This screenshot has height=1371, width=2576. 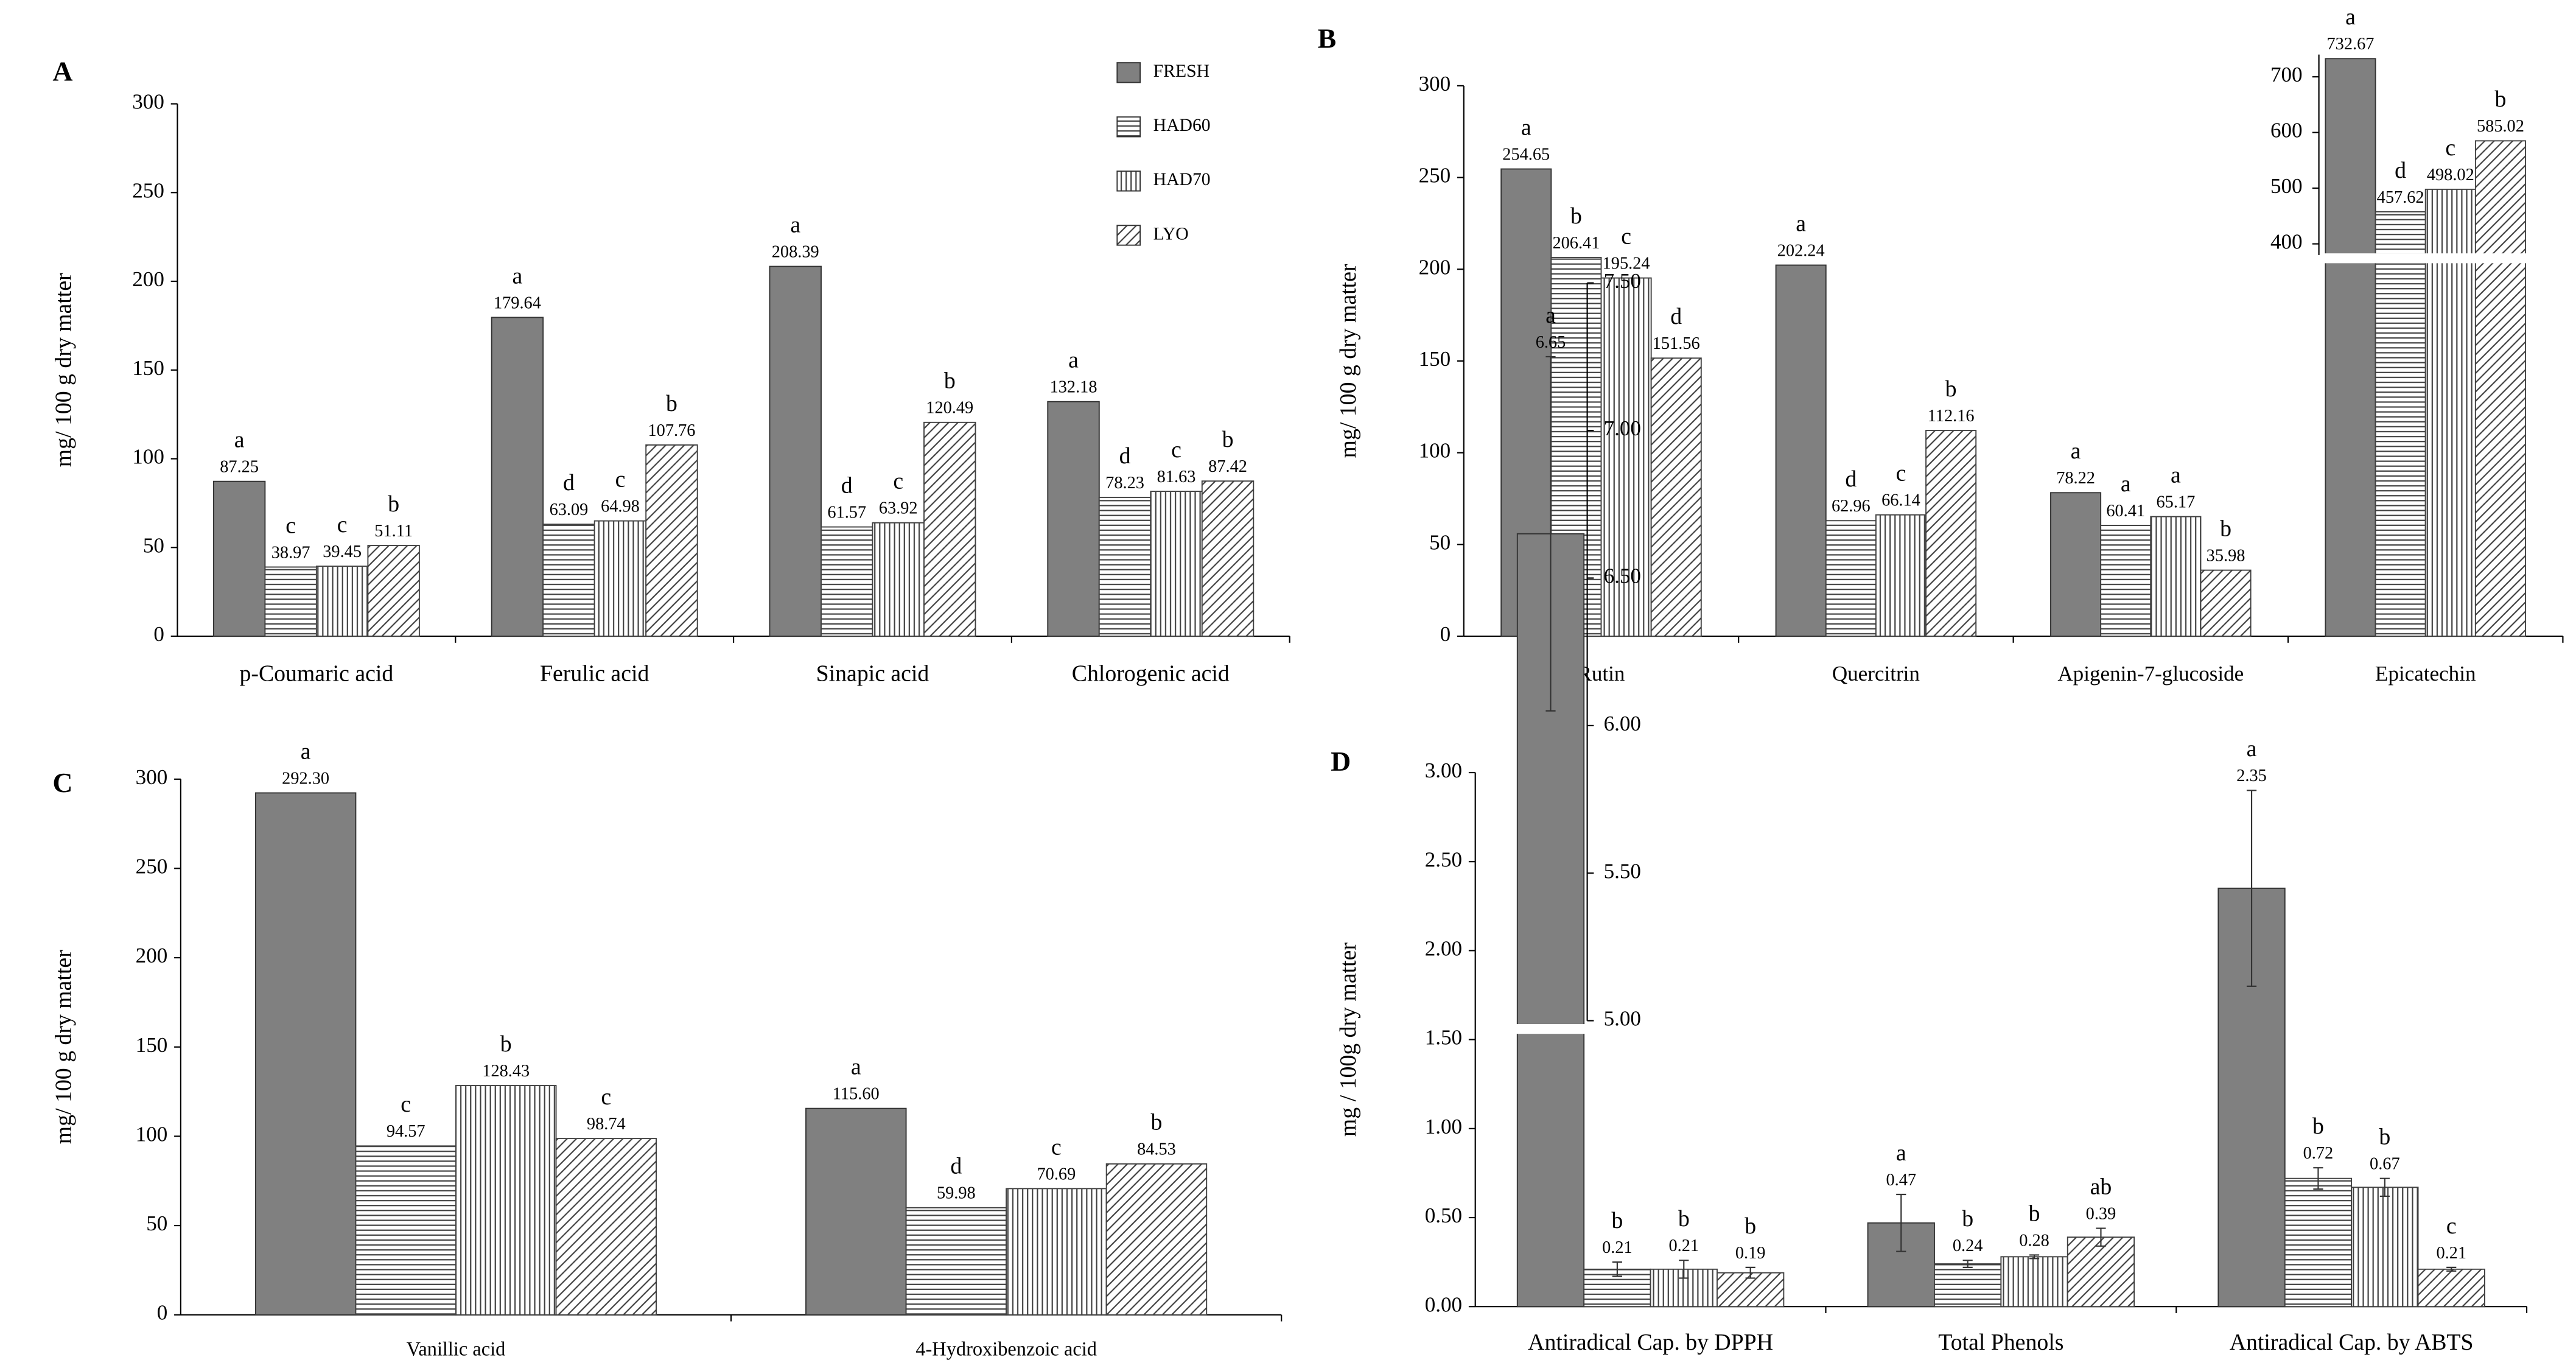 I want to click on data-label: 202.24, so click(x=1801, y=251).